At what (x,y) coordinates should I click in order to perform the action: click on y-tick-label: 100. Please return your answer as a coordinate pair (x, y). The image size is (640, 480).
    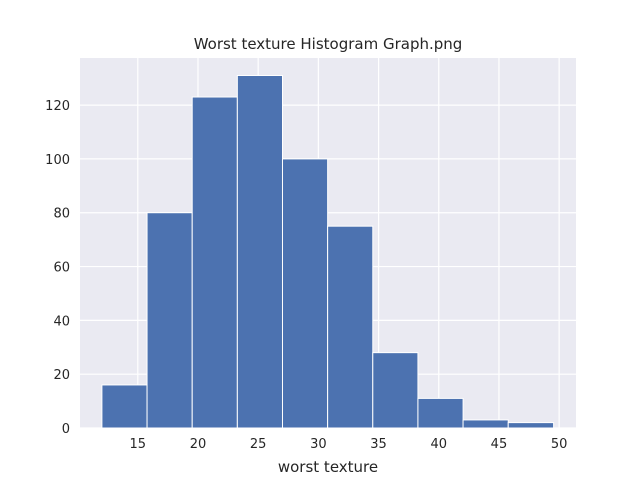
    Looking at the image, I should click on (57, 160).